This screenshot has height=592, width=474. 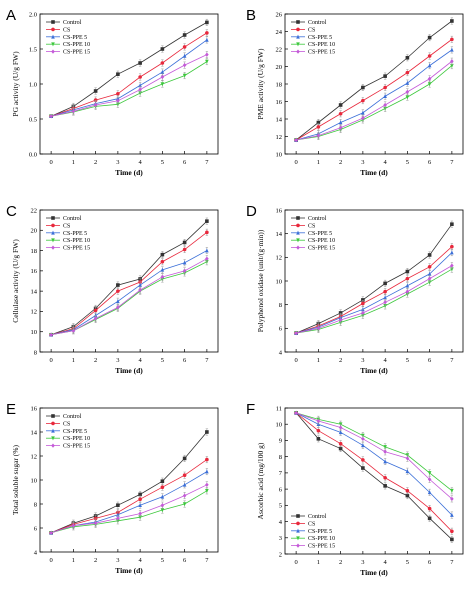 I want to click on legend-label: CS-PPE 15, so click(x=76, y=53).